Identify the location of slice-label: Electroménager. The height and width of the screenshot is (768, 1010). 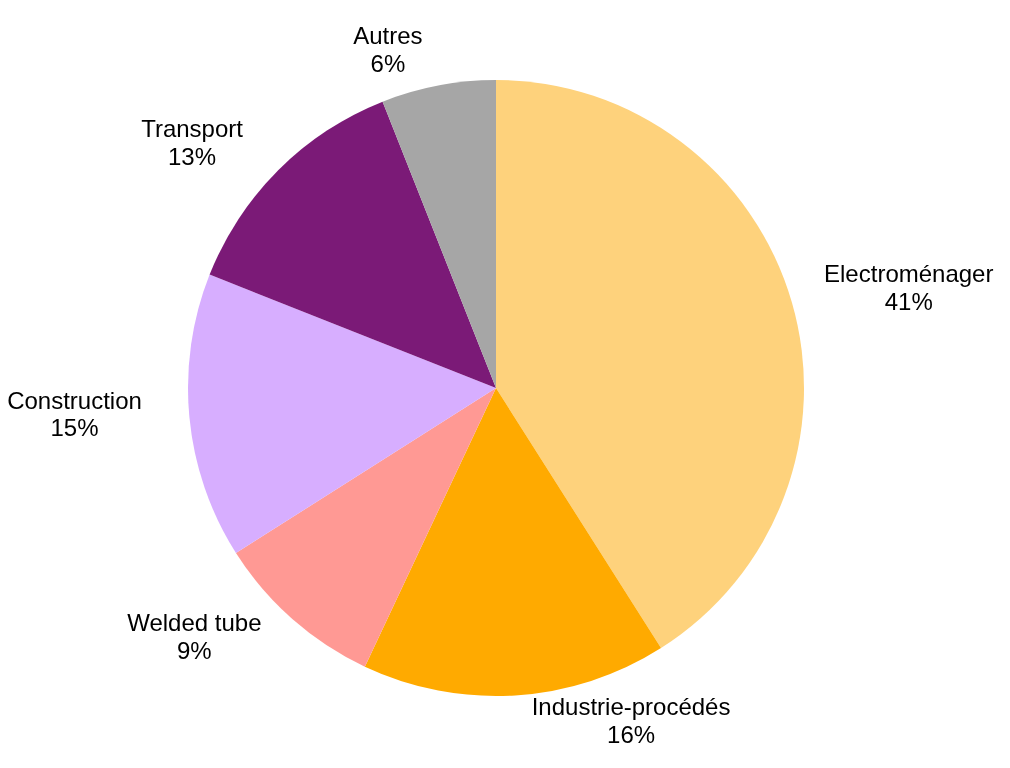
(909, 274).